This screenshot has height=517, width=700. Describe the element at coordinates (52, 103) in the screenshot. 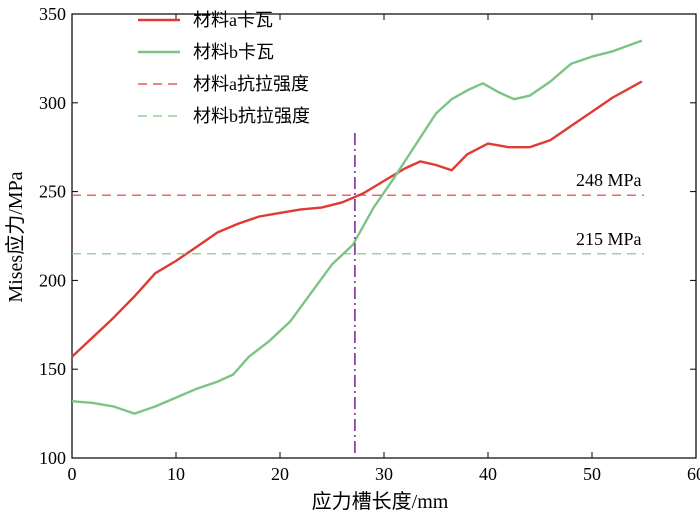

I see `y-tick-label: 300` at that location.